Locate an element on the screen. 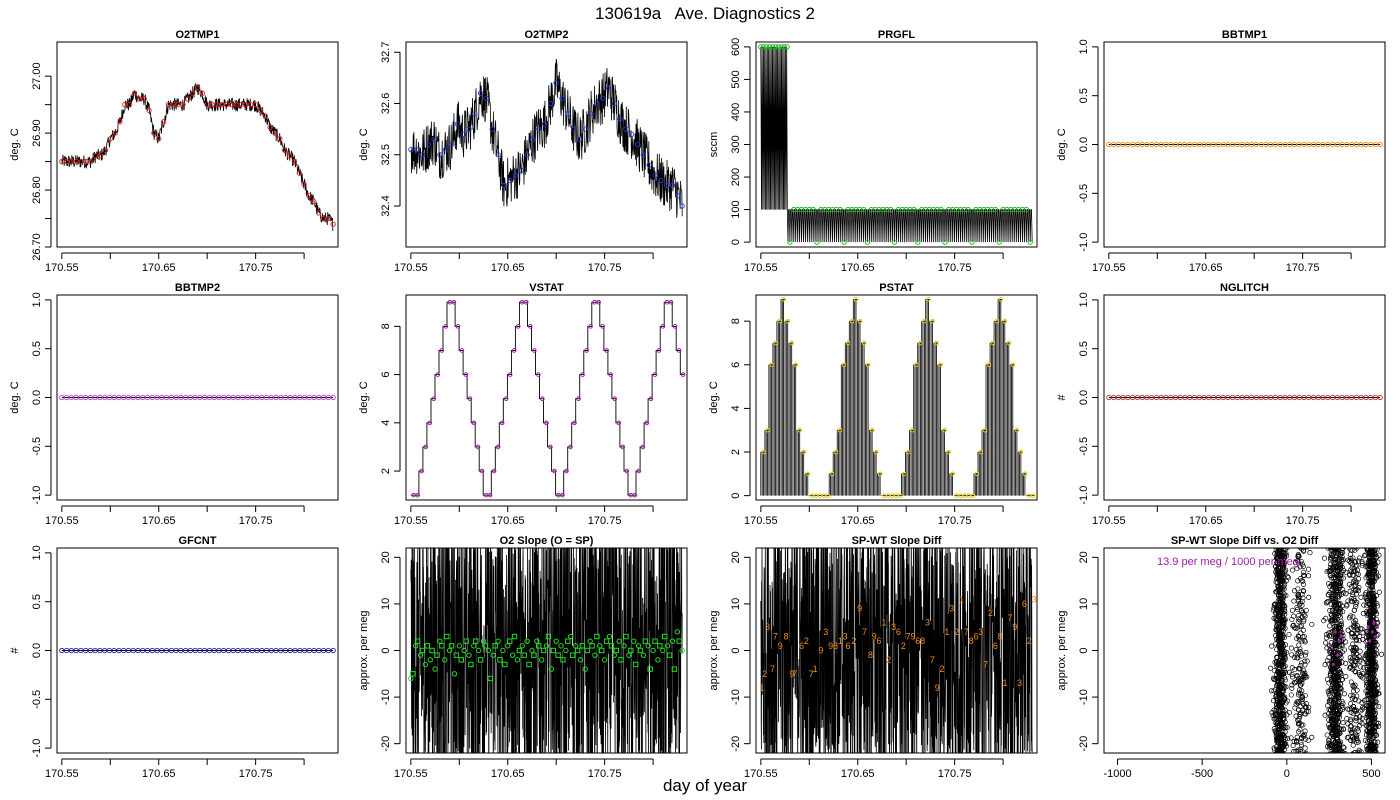 Image resolution: width=1400 pixels, height=800 pixels. x-tick-label-o2slope: 170.75 is located at coordinates (605, 774).